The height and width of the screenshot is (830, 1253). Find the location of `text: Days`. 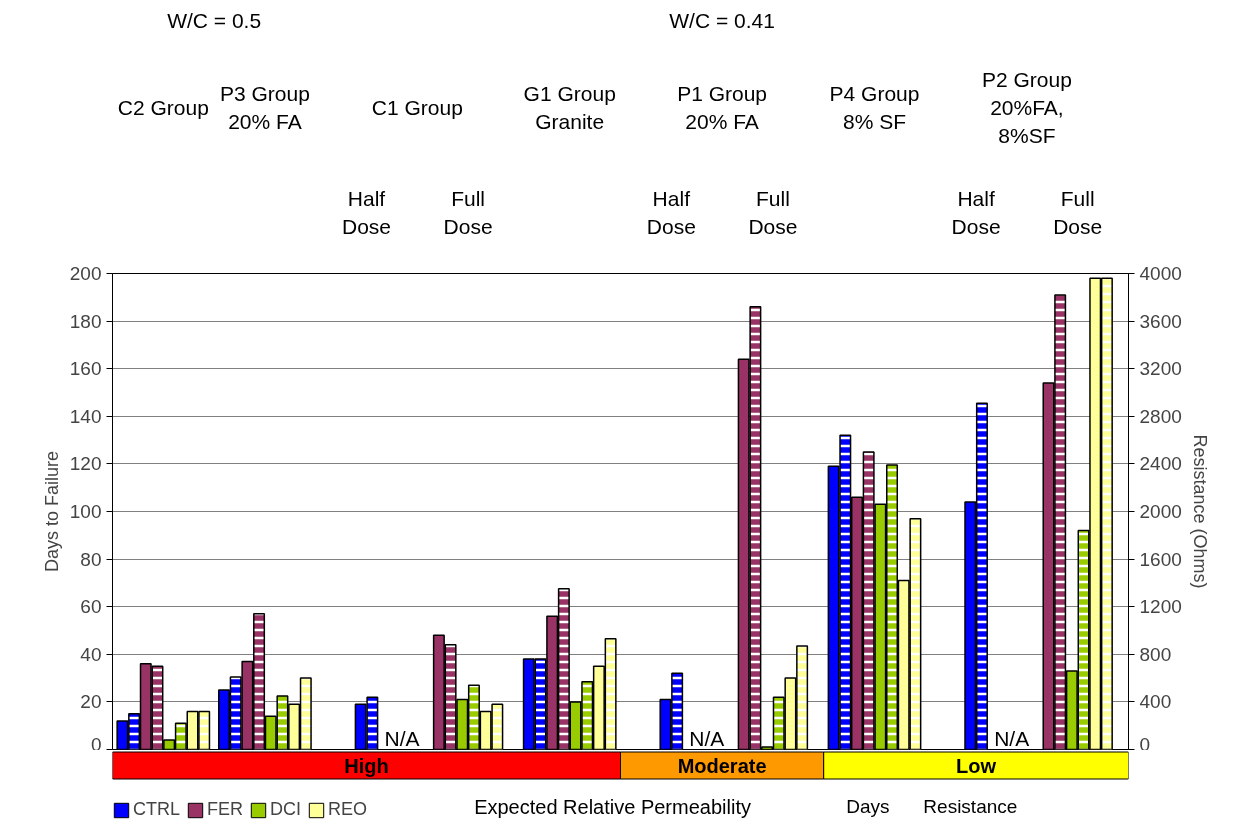

text: Days is located at coordinates (868, 806).